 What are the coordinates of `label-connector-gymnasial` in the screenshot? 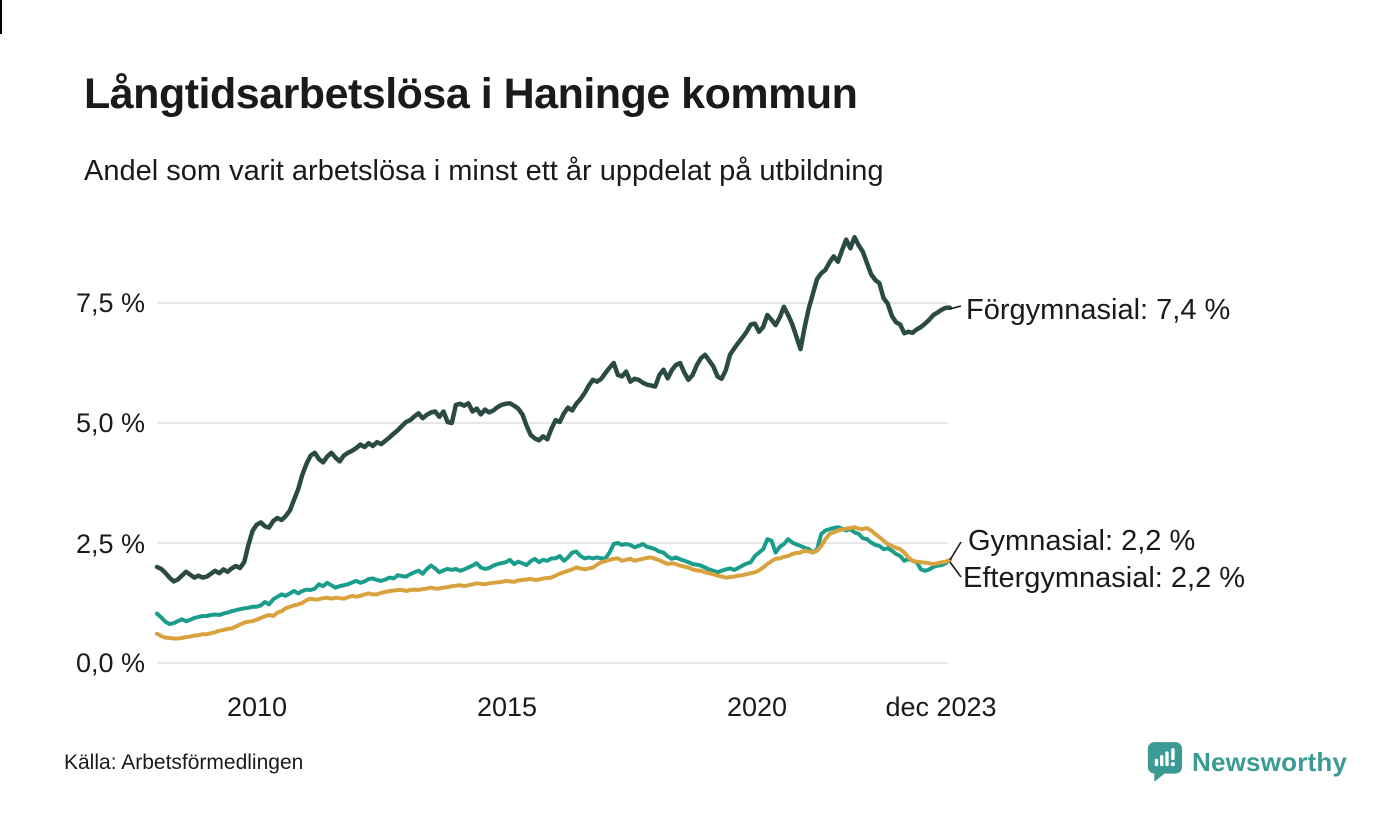 It's located at (955, 551).